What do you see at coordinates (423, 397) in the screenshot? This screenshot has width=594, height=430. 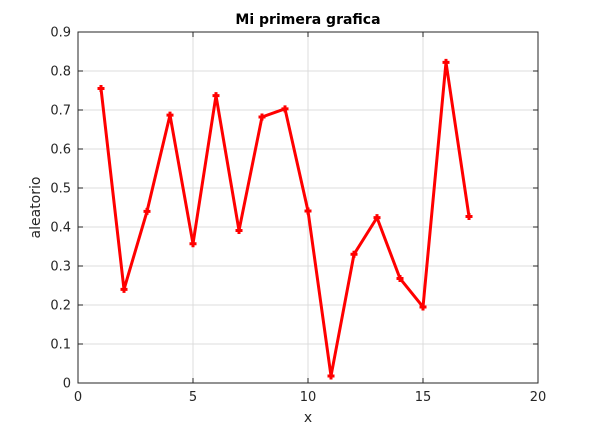 I see `x-tick-label: 15` at bounding box center [423, 397].